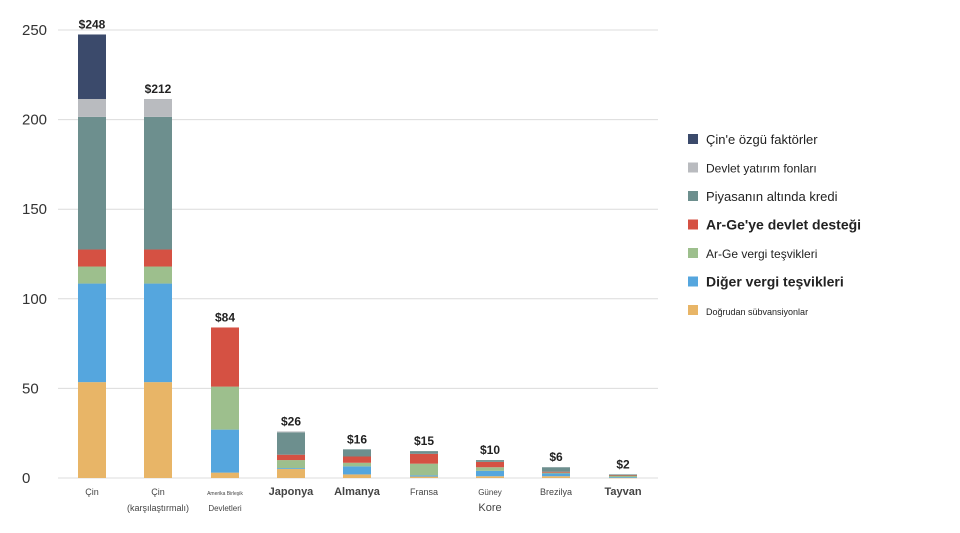 This screenshot has width=960, height=533. Describe the element at coordinates (757, 312) in the screenshot. I see `legend-label: Doğrudan sübvansiyonlar` at that location.